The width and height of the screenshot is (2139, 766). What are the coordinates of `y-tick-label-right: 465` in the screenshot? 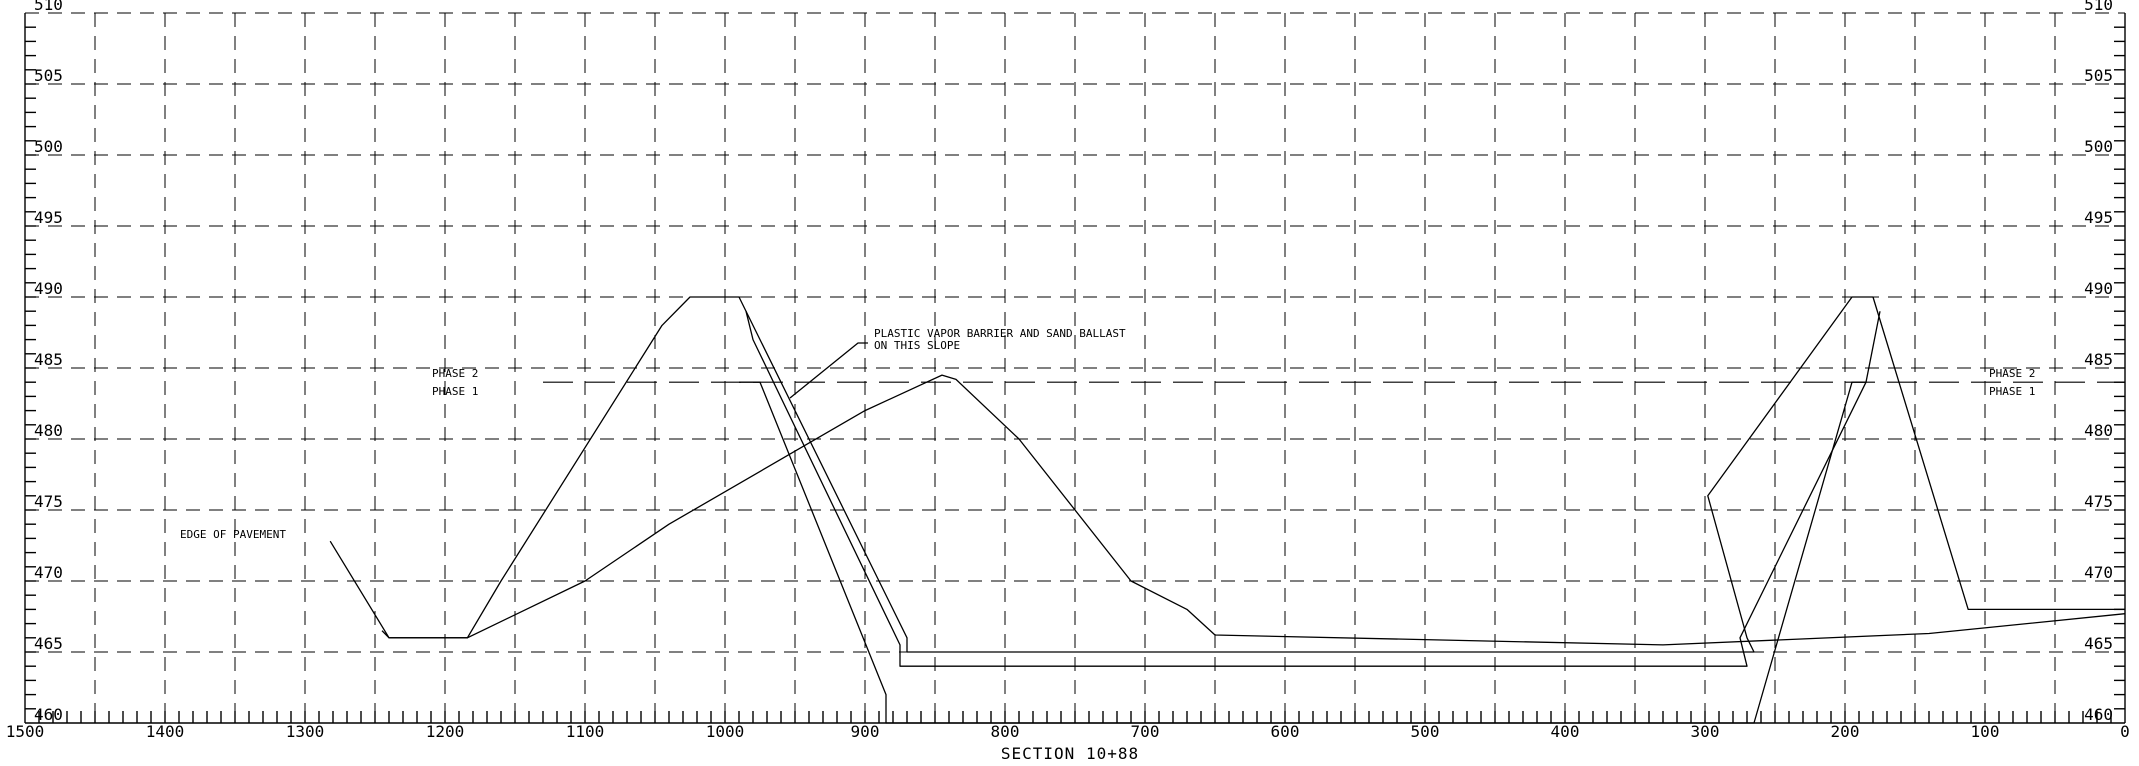 It's located at (2098, 643).